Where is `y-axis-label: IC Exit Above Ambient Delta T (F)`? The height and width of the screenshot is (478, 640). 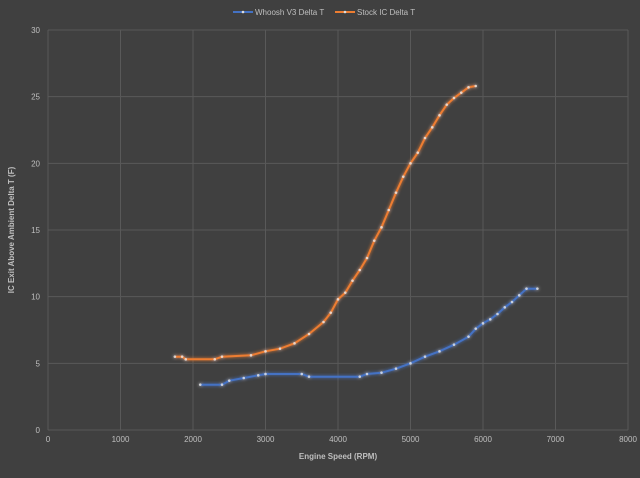
y-axis-label: IC Exit Above Ambient Delta T (F) is located at coordinates (11, 229).